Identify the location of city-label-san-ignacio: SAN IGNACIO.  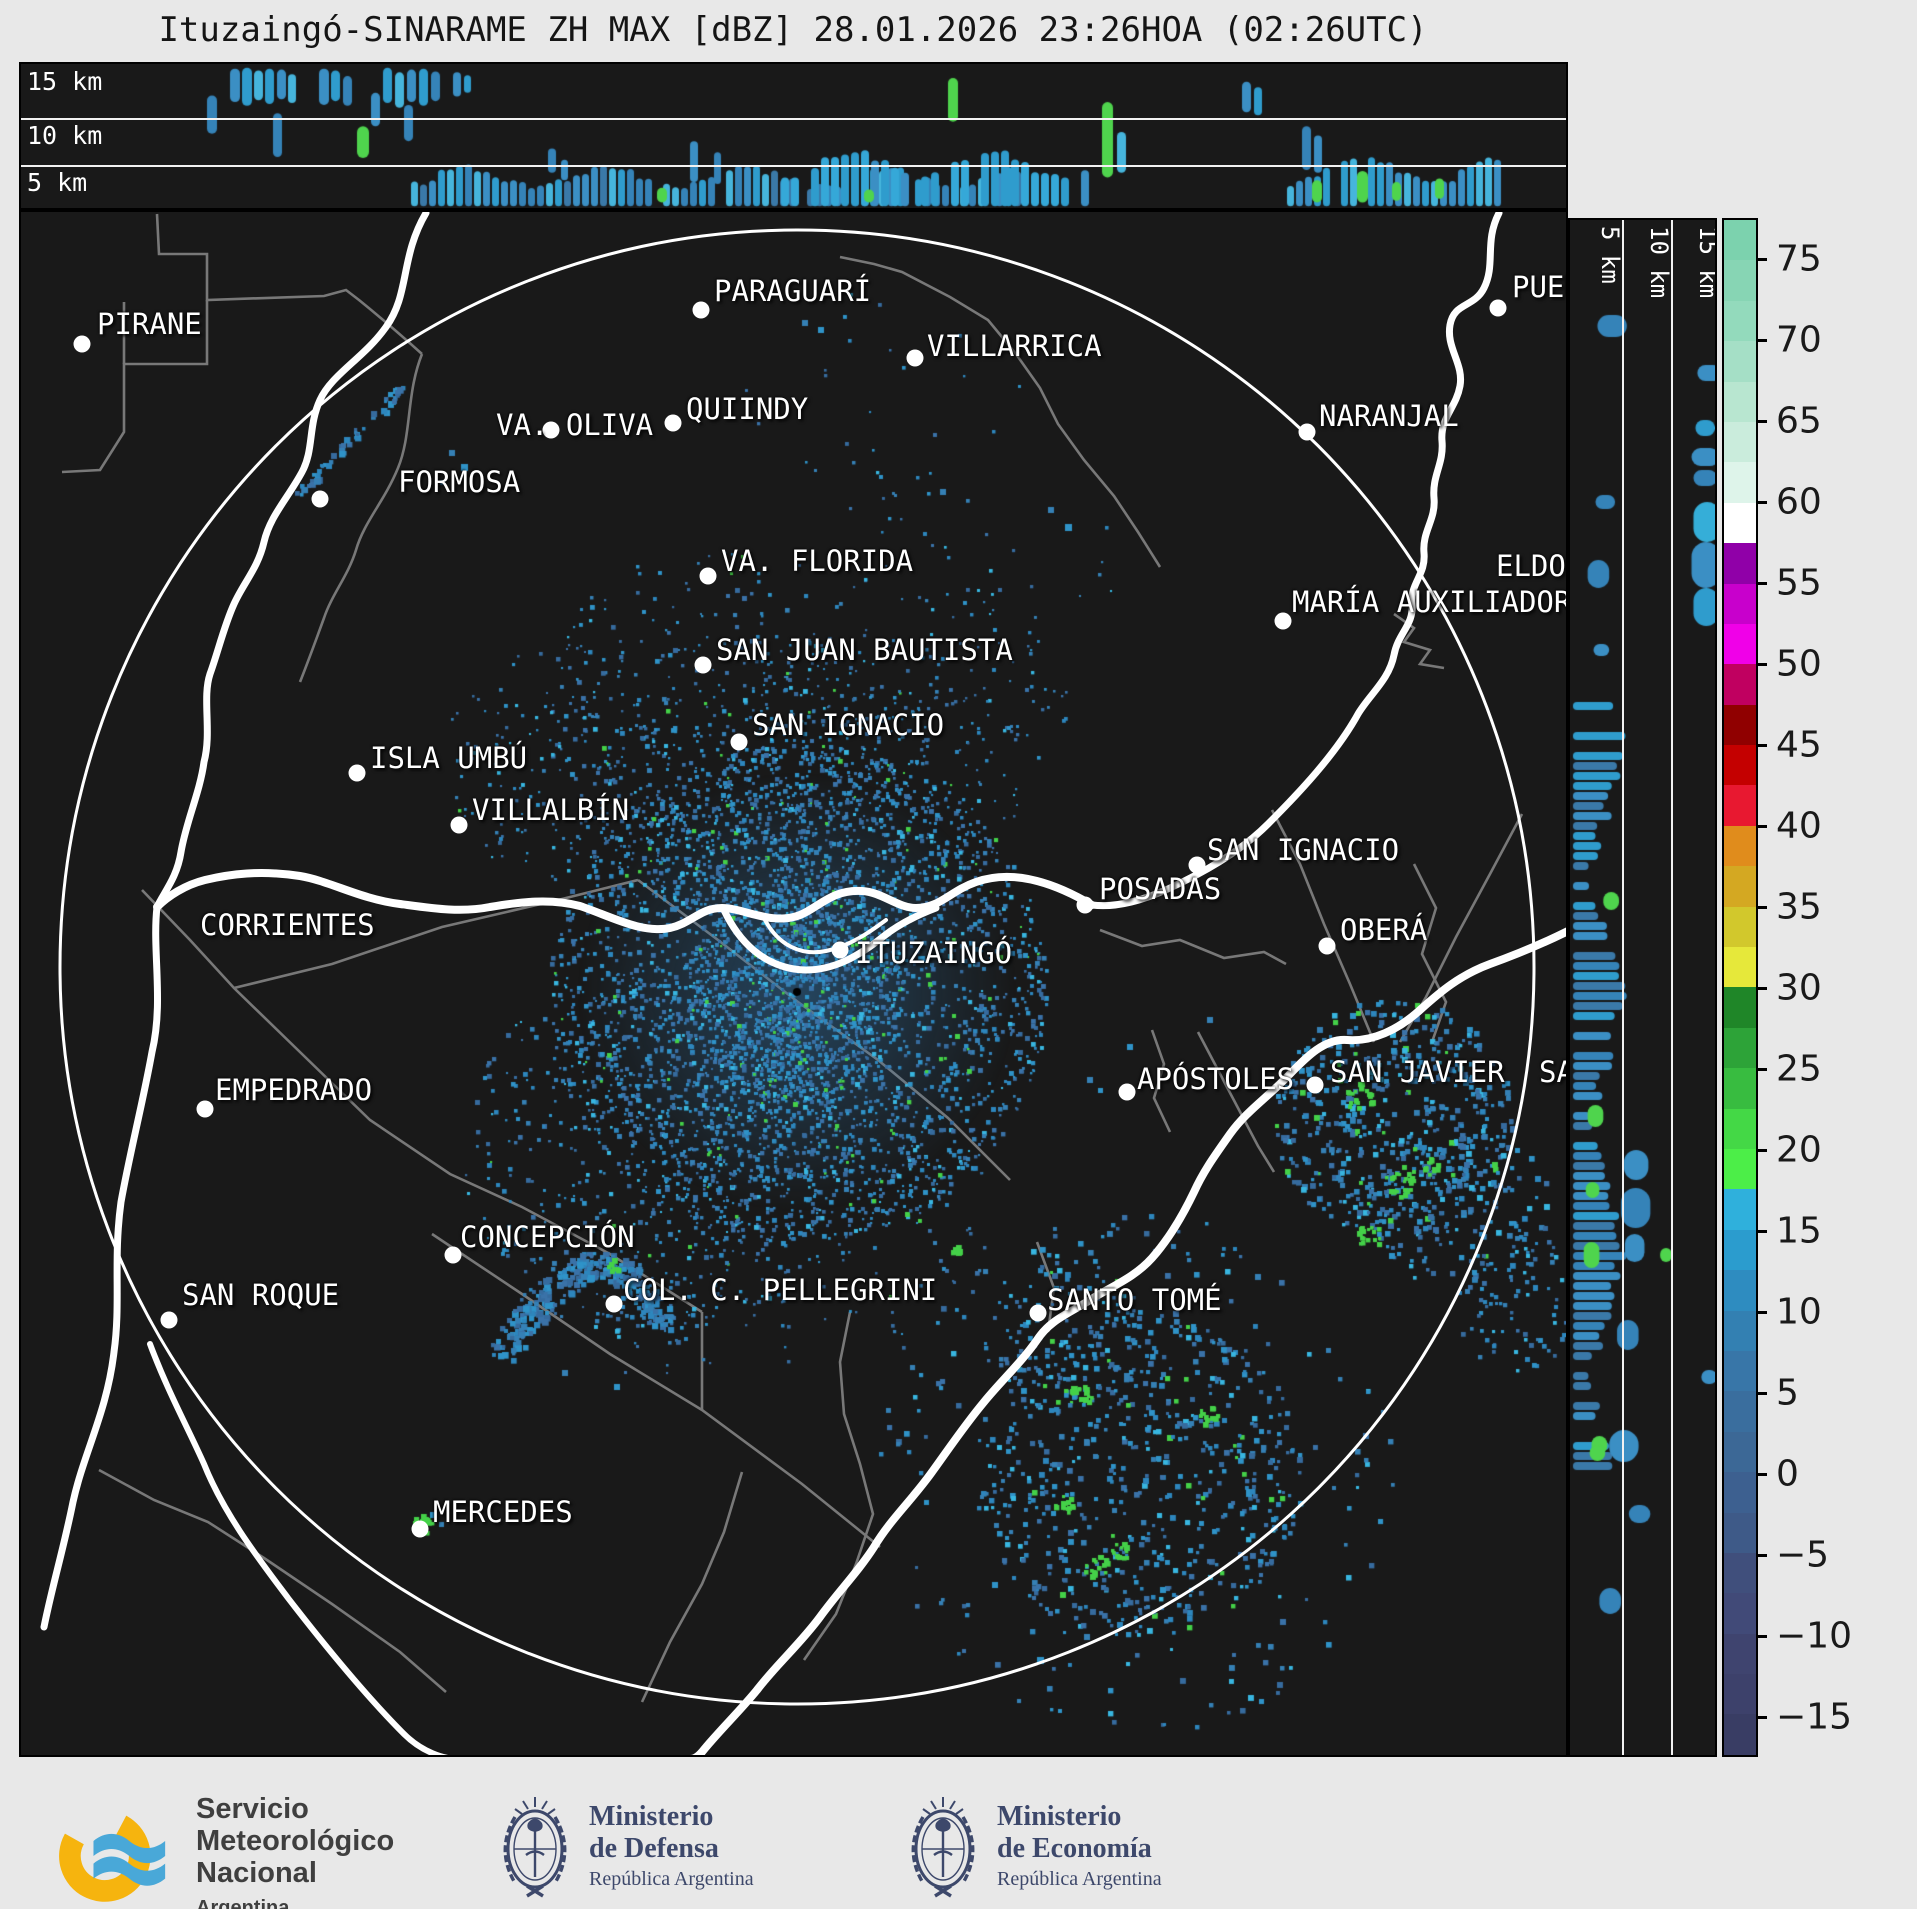
(1303, 850).